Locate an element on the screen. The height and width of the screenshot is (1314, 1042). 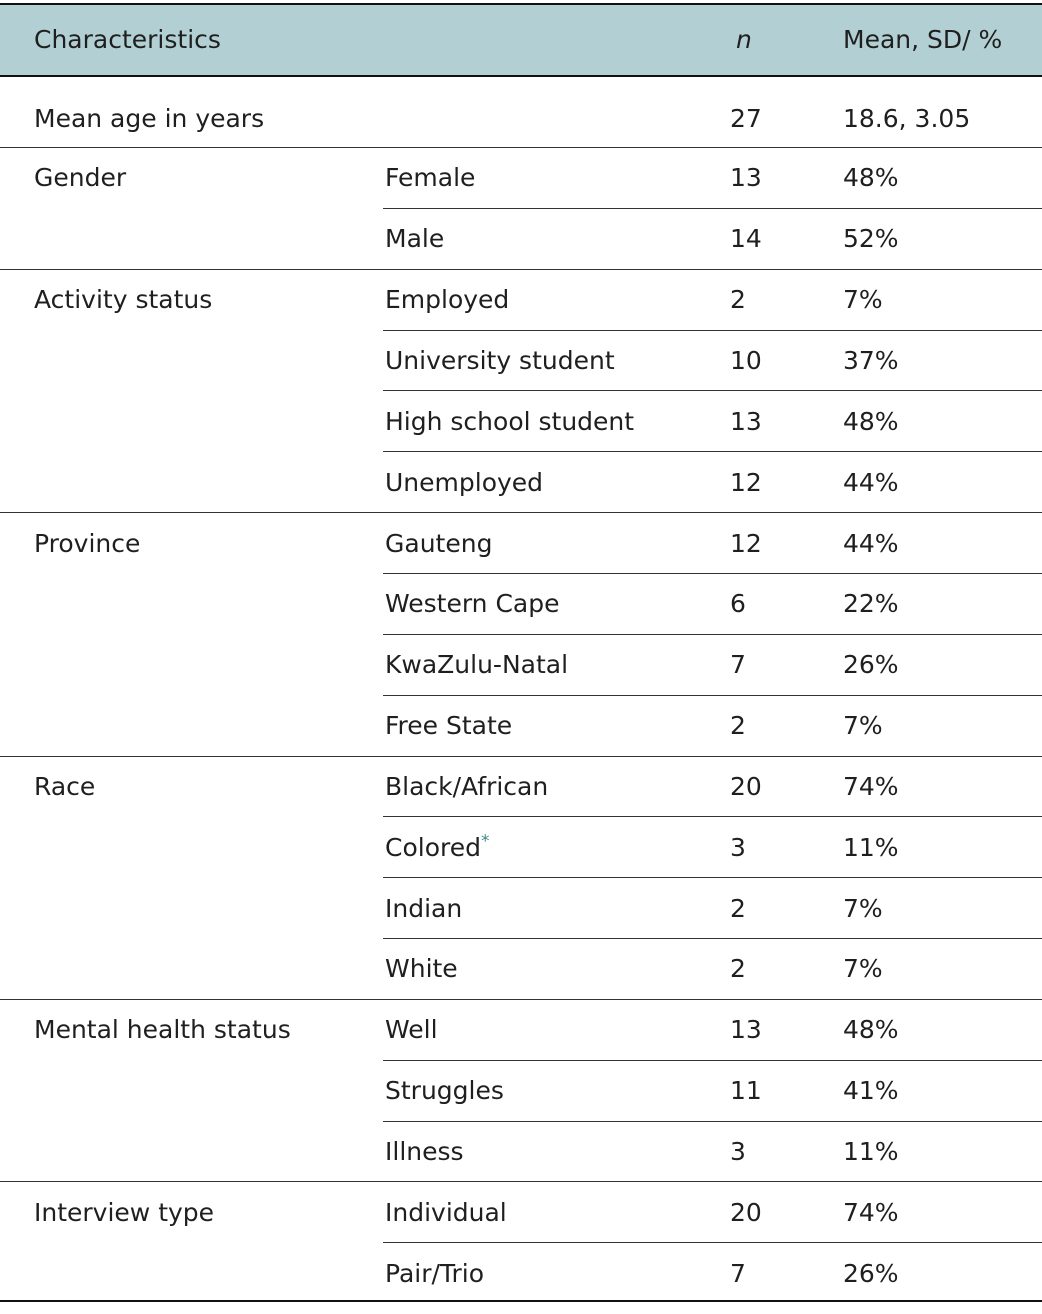
footnote-mark: * is located at coordinates (485, 841).